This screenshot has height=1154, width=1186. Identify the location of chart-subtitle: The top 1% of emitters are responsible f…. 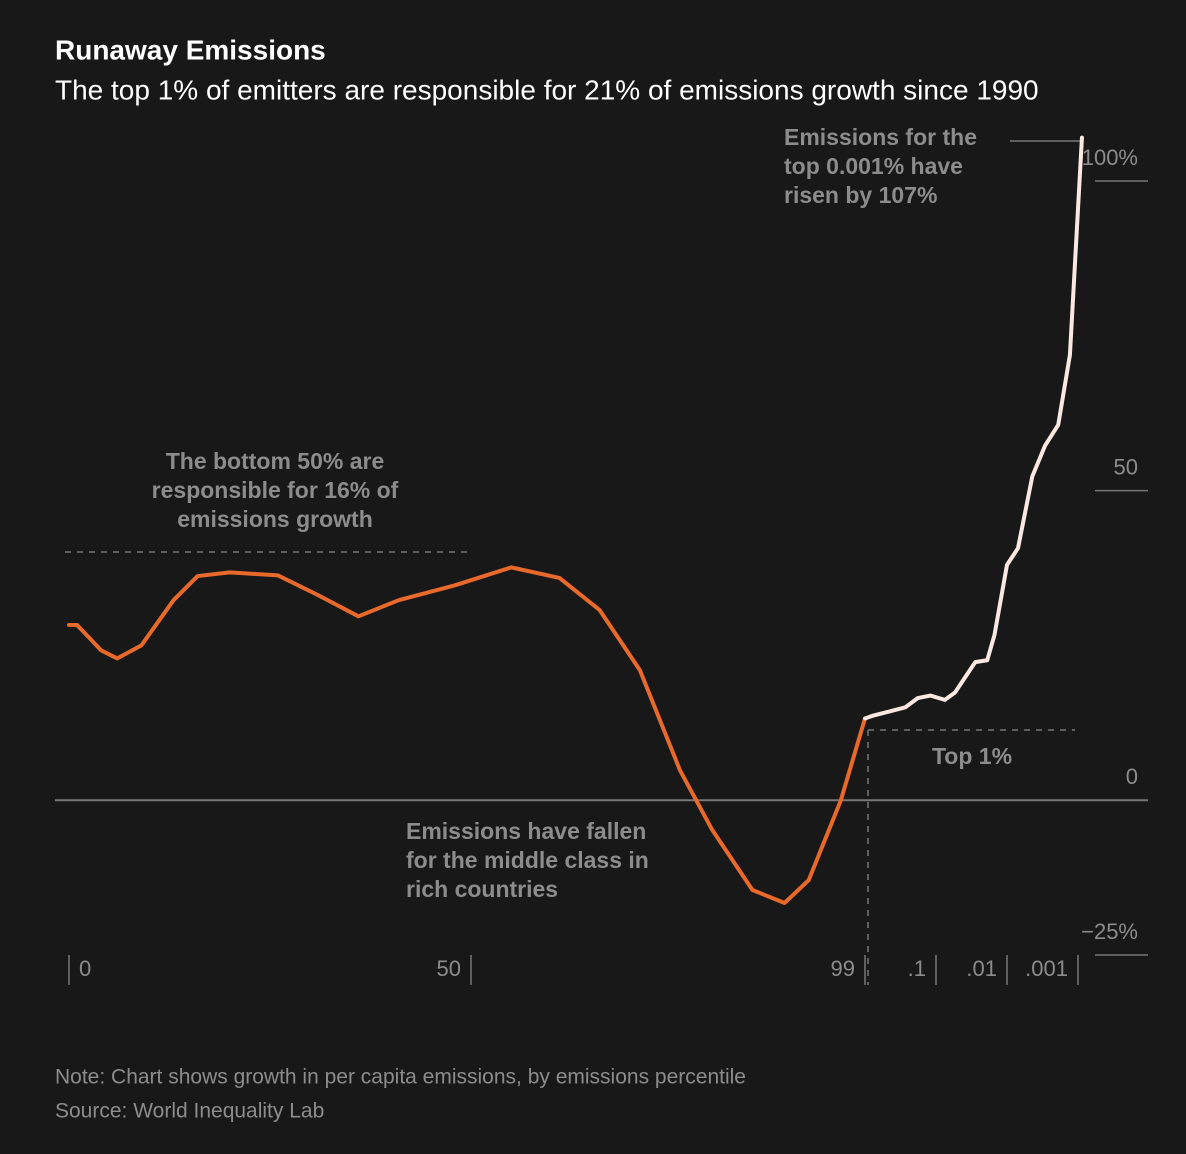
(547, 89).